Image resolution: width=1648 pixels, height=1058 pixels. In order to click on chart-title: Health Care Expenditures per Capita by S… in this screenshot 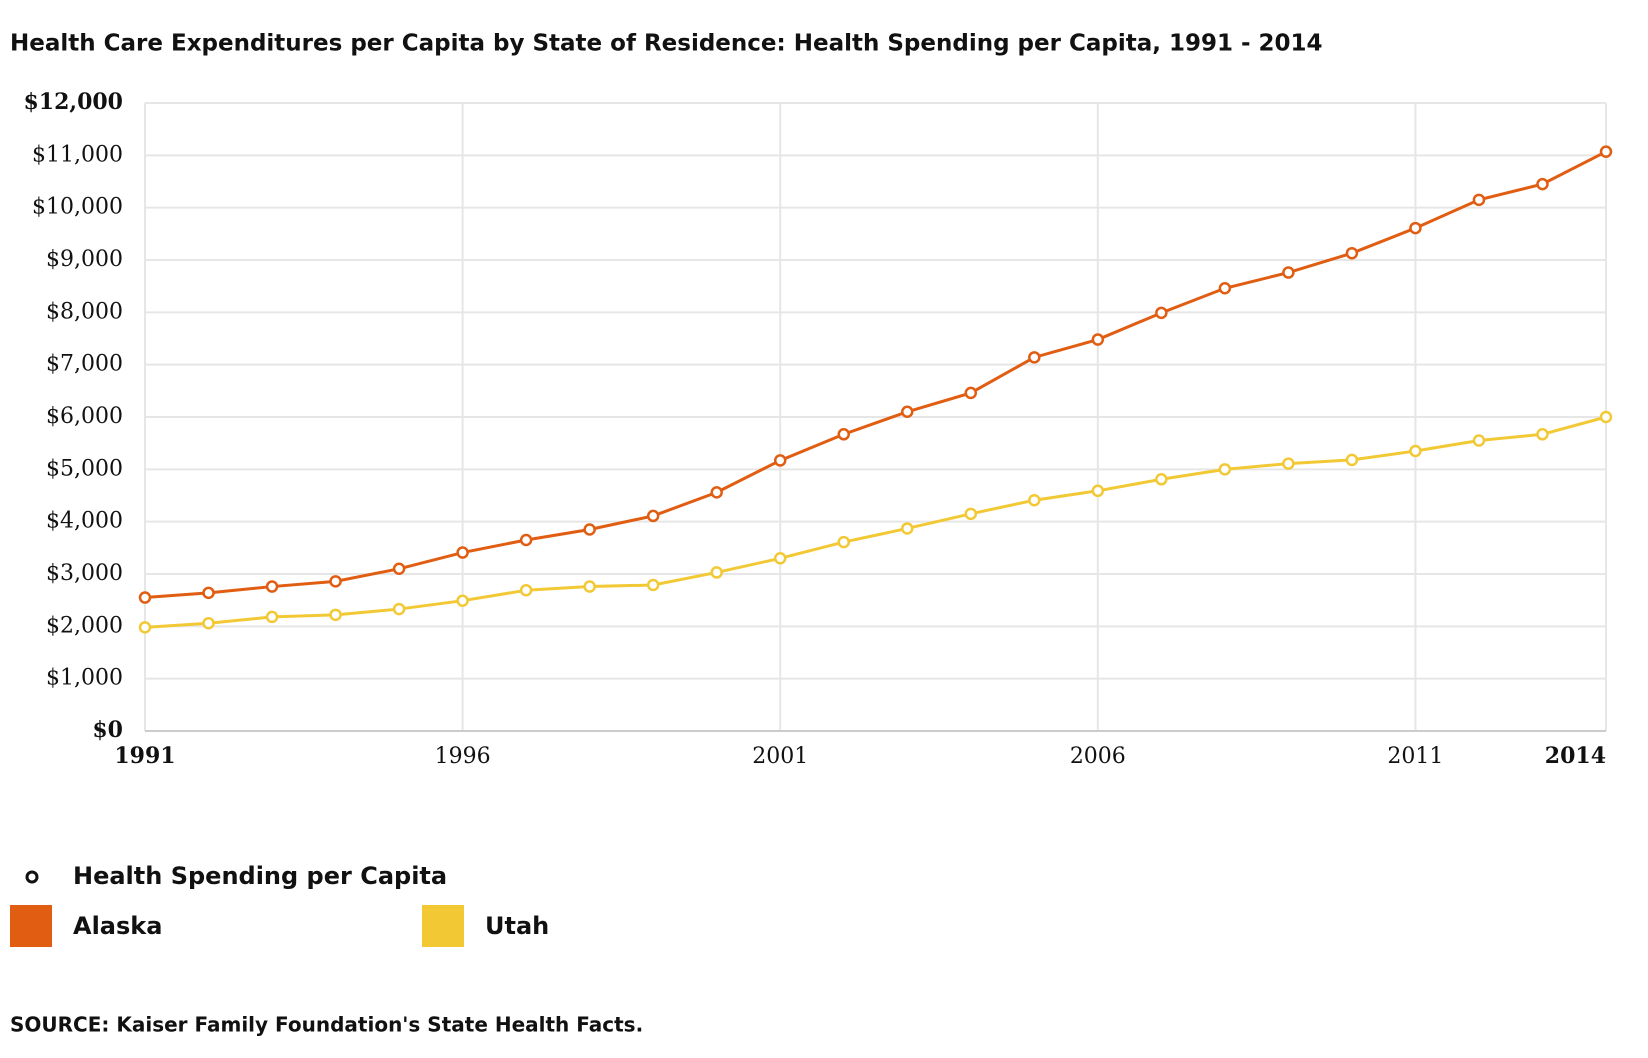, I will do `click(666, 44)`.